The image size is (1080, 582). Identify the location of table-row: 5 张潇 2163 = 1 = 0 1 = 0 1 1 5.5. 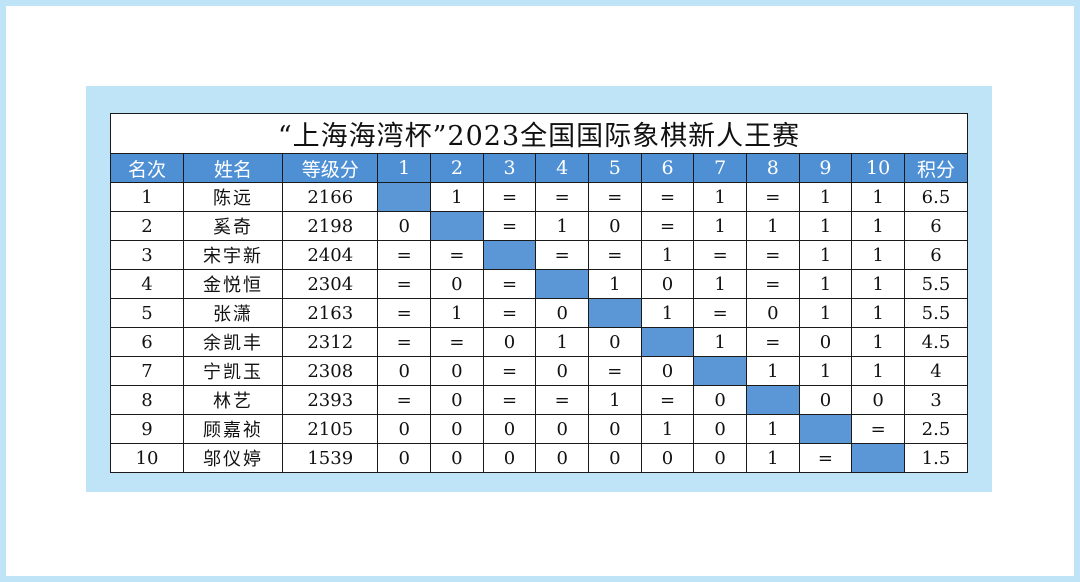
(539, 313).